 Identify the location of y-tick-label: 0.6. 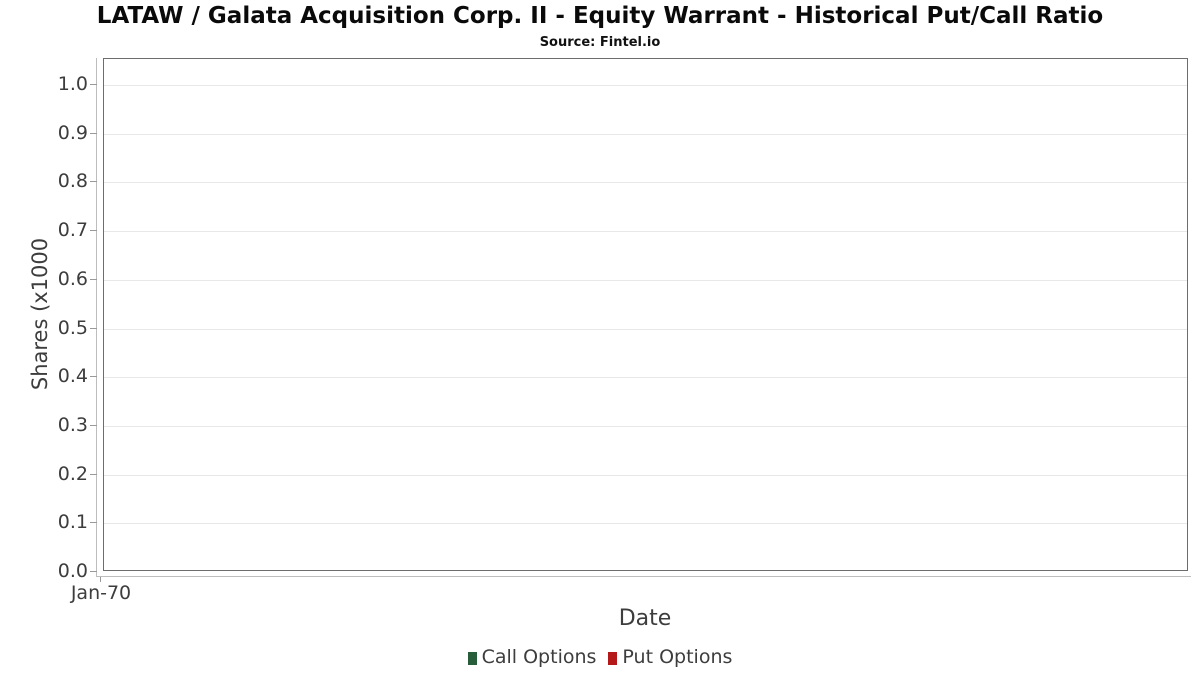
(72, 278).